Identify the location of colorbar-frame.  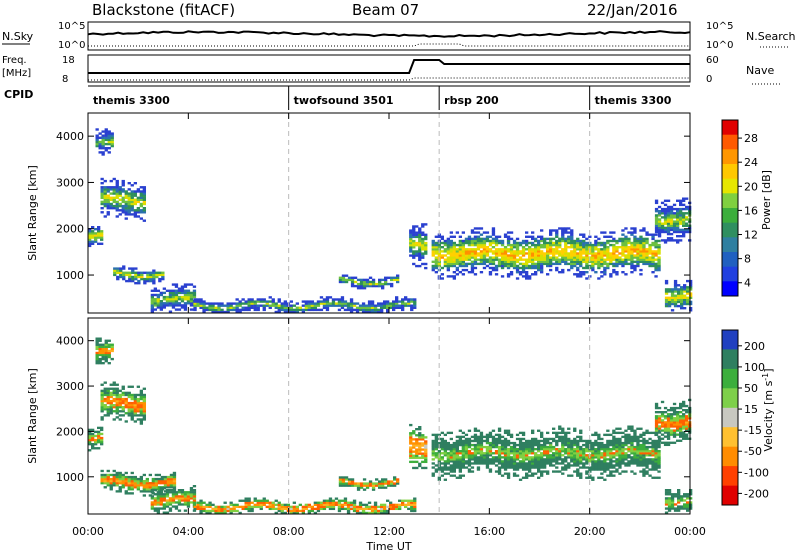
(730, 417).